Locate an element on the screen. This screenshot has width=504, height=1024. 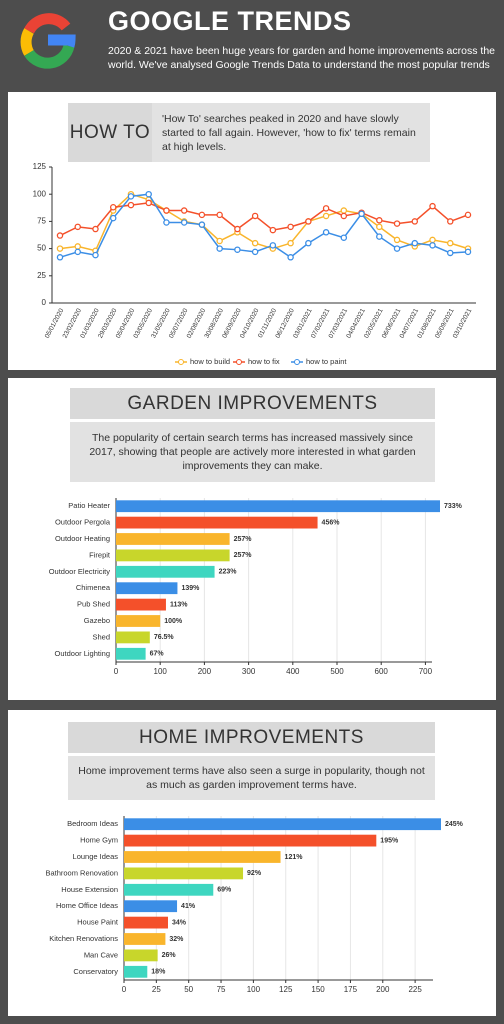
section-title: GARDEN IMPROVEMENTS is located at coordinates (252, 403).